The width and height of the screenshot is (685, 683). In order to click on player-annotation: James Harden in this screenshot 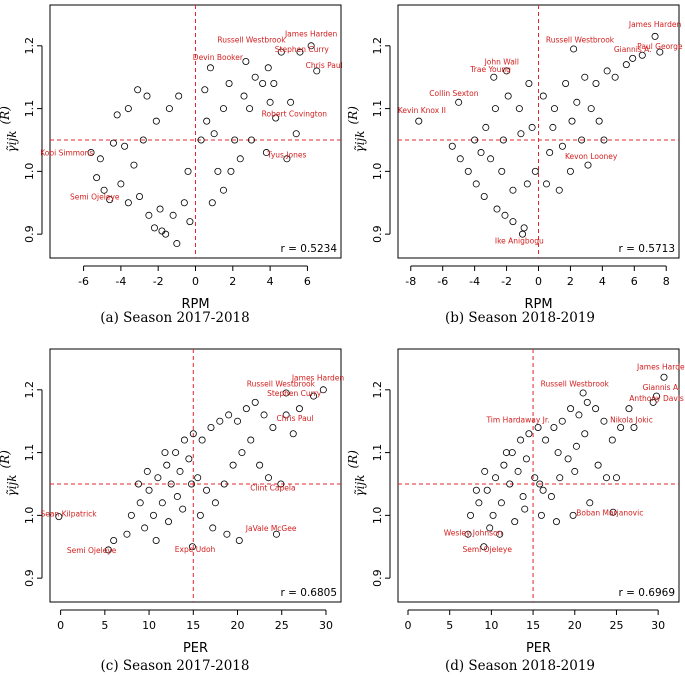, I will do `click(311, 33)`.